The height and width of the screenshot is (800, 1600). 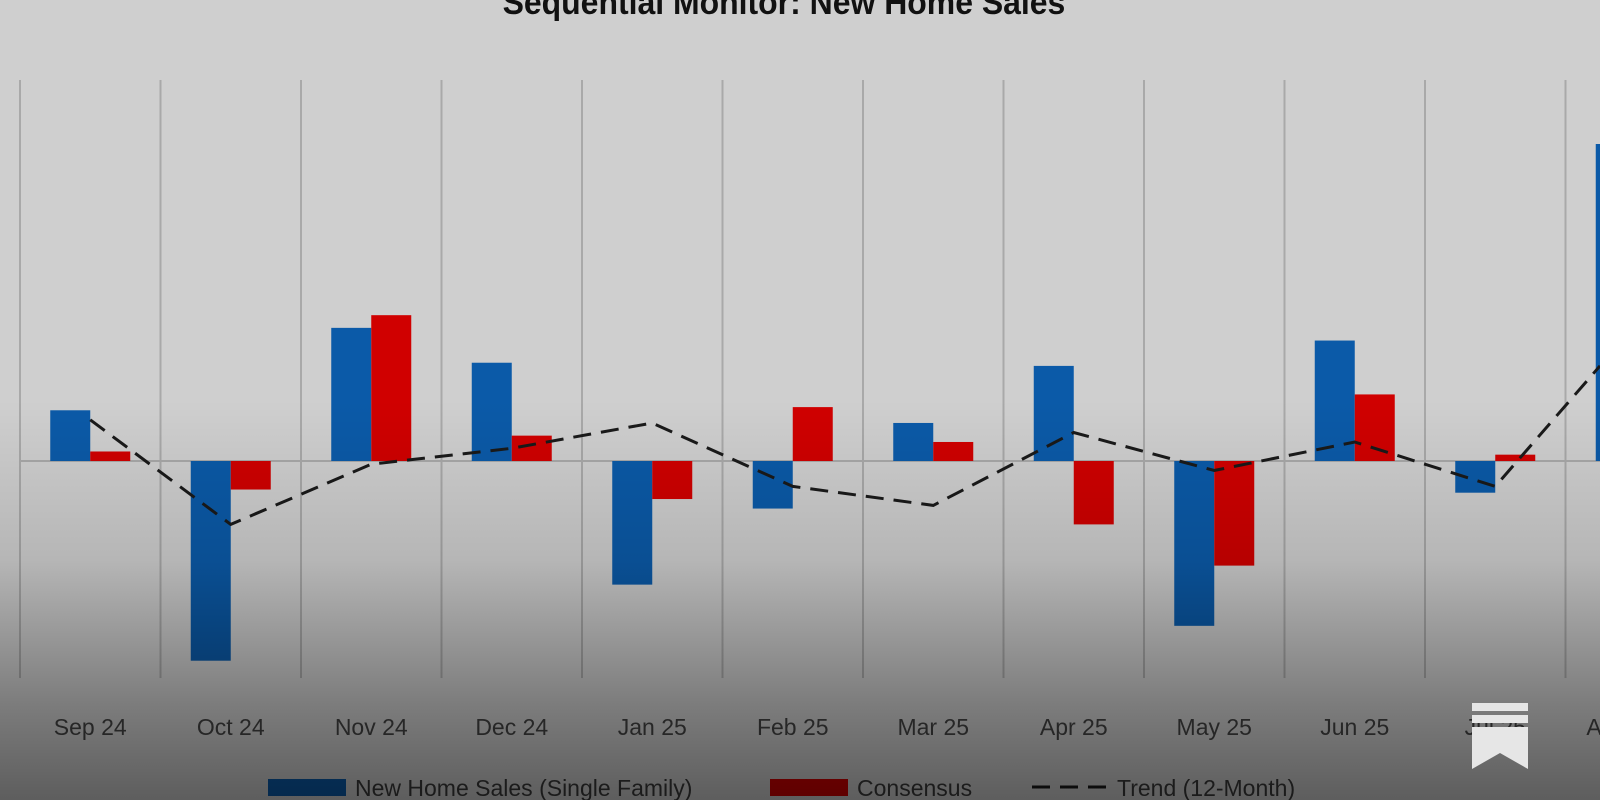 I want to click on x-tick-label: Oct 24, so click(x=231, y=727).